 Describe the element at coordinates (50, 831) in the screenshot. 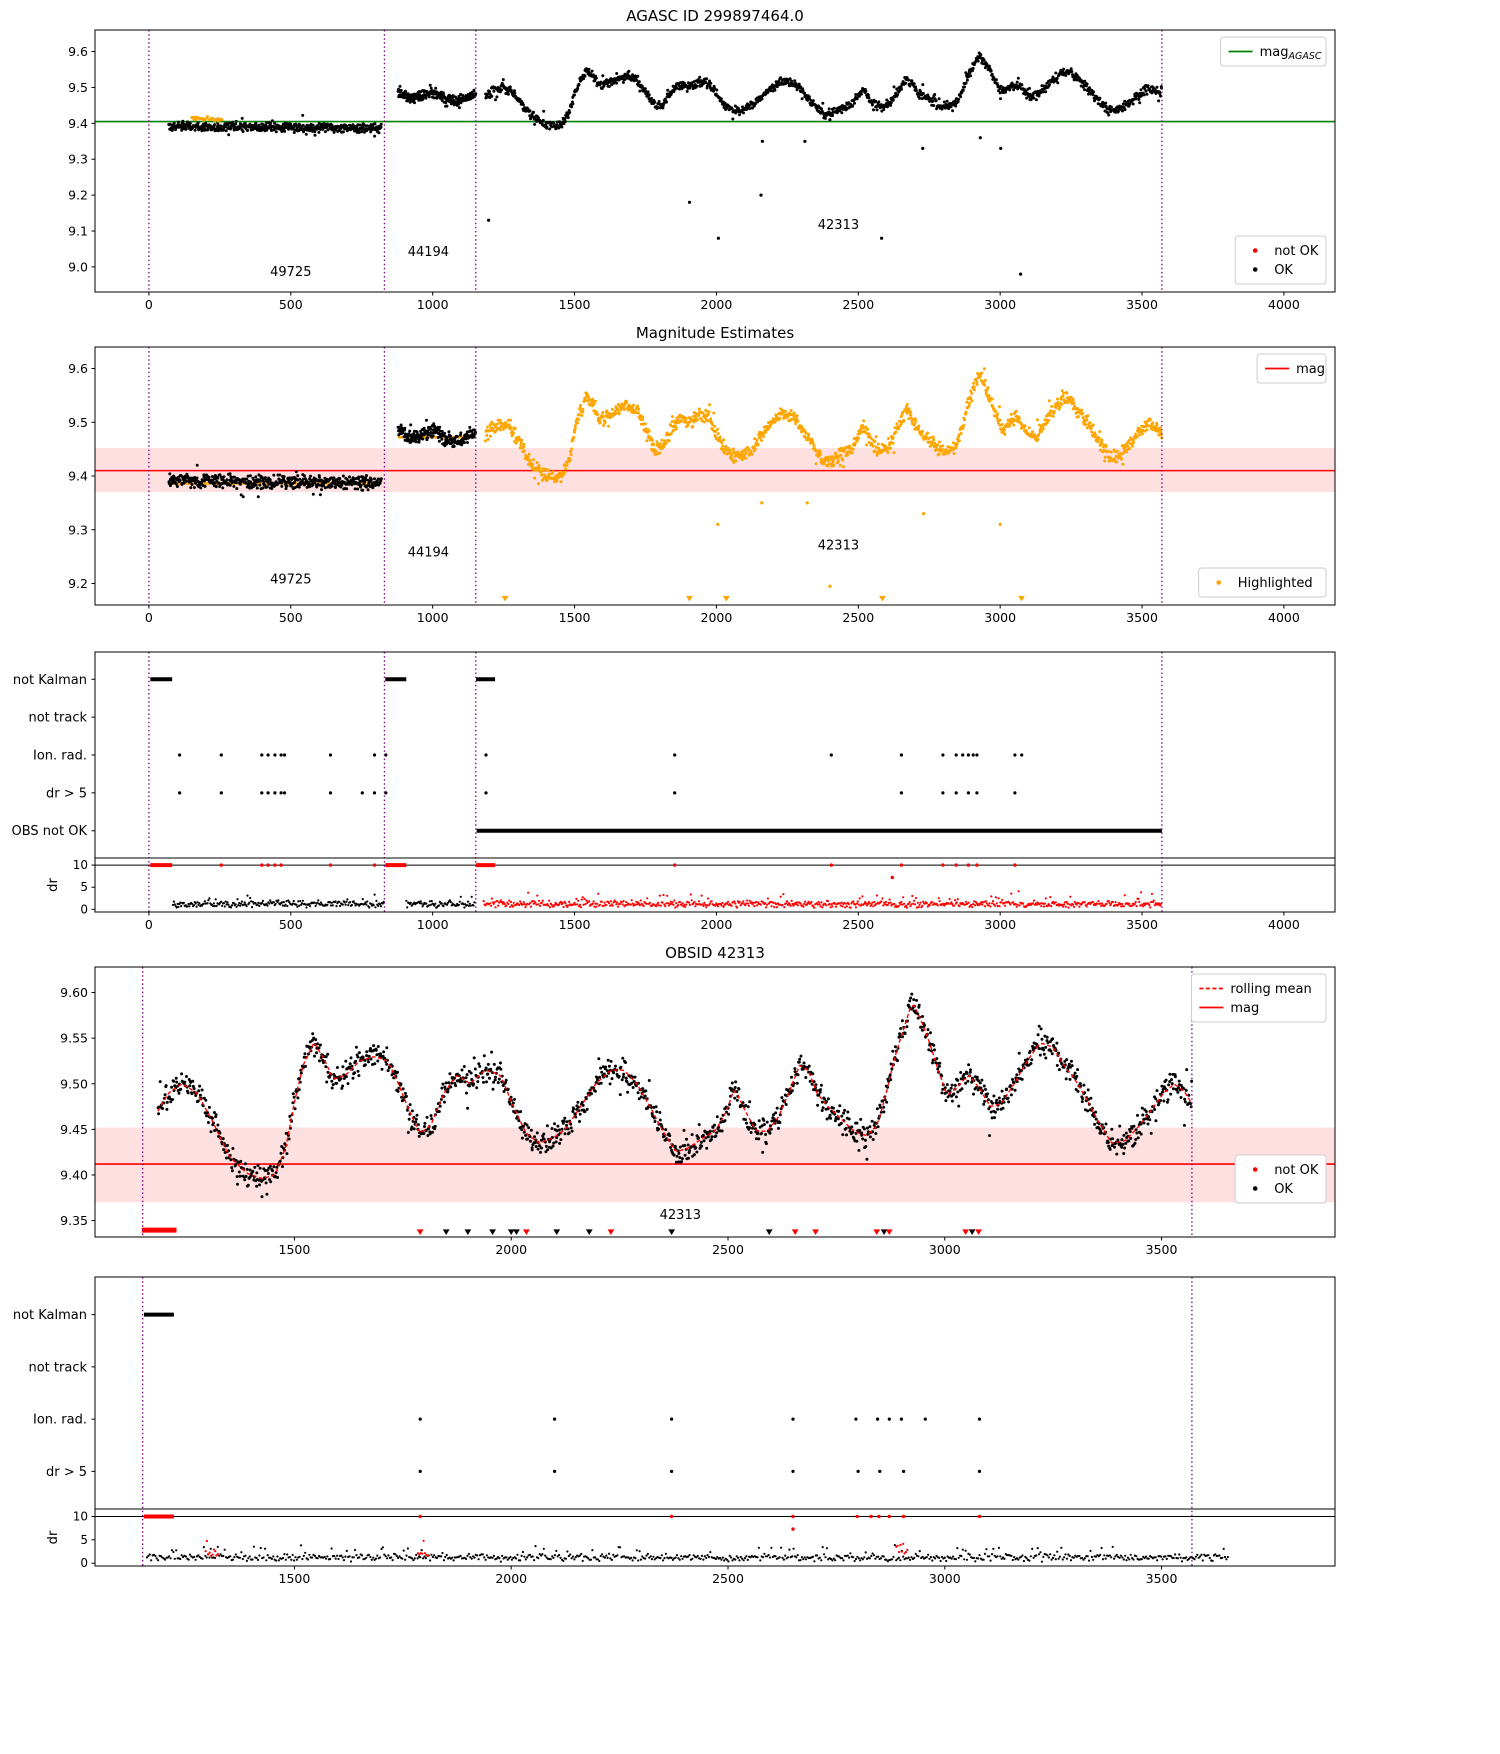

I see `flag-row-label: OBS not OK` at that location.